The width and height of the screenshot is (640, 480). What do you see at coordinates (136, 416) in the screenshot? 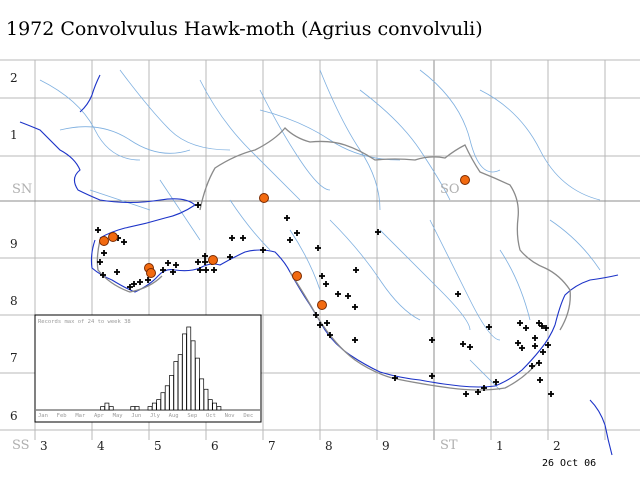
I see `inset-month-label: Jun` at bounding box center [136, 416].